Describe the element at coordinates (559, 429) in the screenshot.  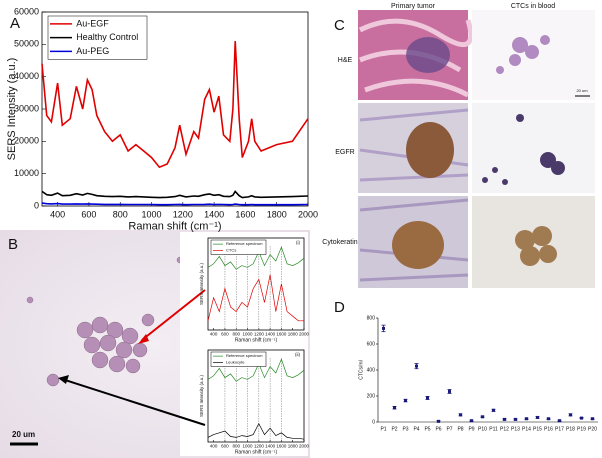
I see `x-tick-label: P17` at that location.